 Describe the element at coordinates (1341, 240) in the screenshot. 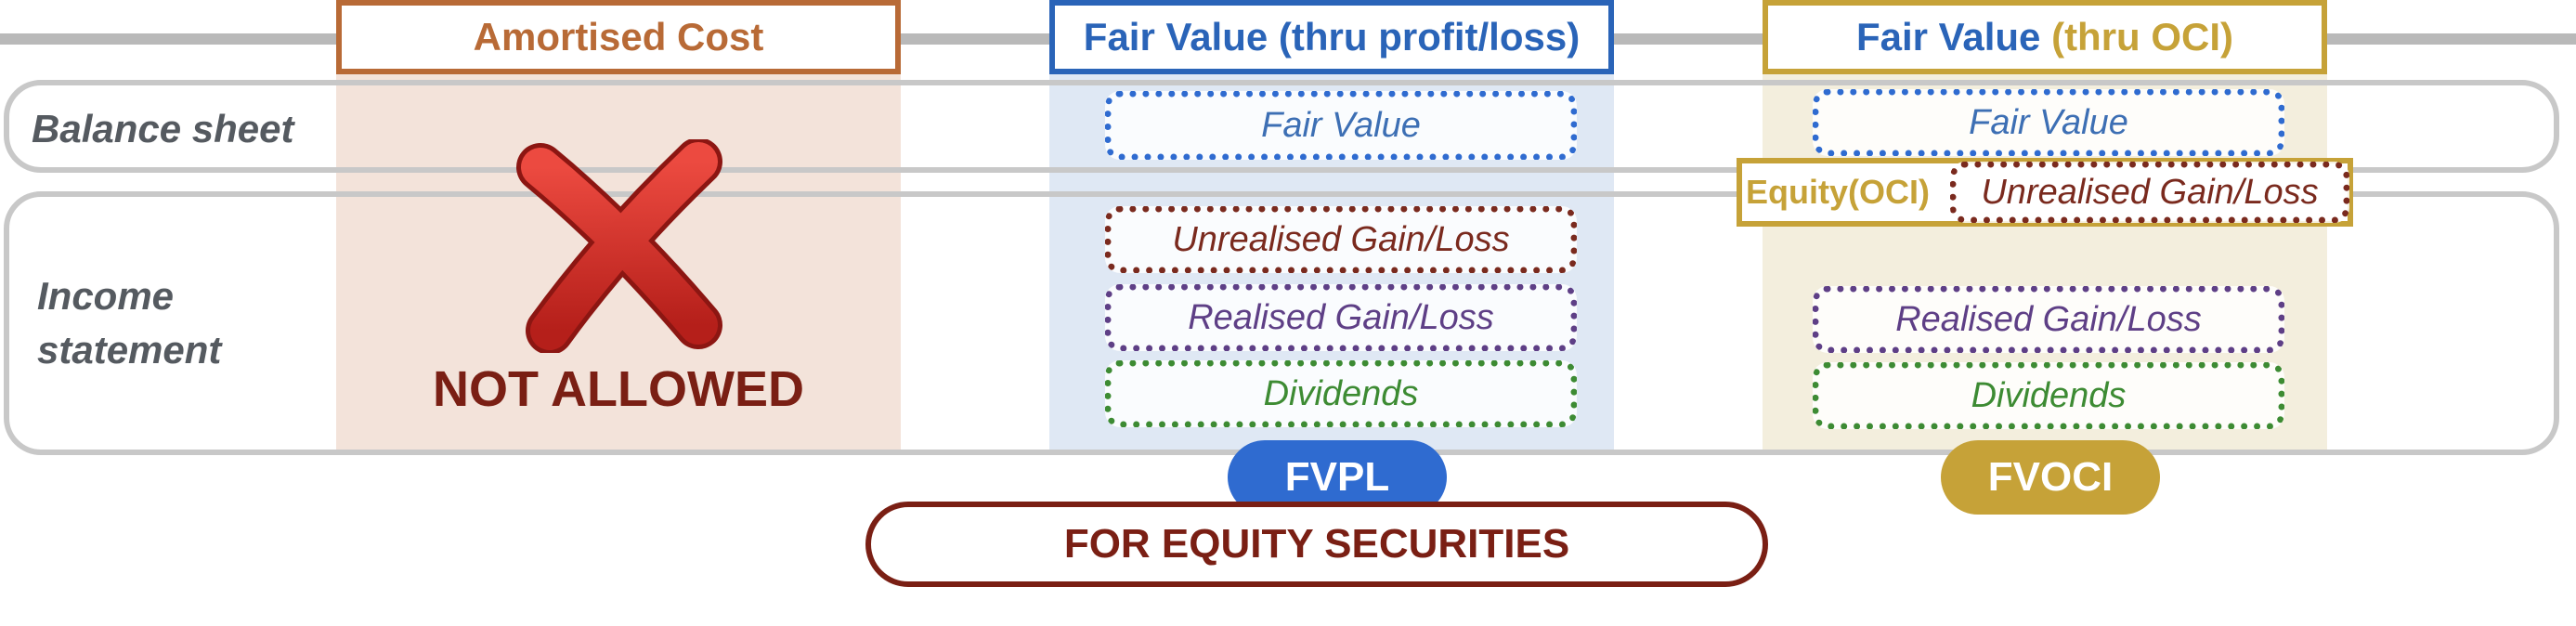

I see `fvpl-unrealised-box: Unrealised Gain/Loss` at that location.